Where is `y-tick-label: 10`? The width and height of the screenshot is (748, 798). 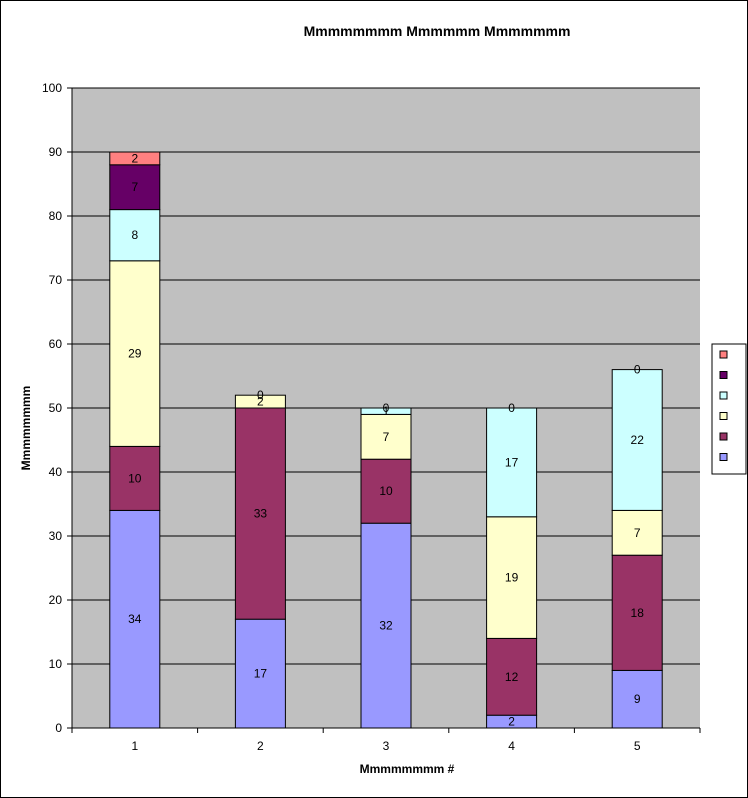
y-tick-label: 10 is located at coordinates (56, 664).